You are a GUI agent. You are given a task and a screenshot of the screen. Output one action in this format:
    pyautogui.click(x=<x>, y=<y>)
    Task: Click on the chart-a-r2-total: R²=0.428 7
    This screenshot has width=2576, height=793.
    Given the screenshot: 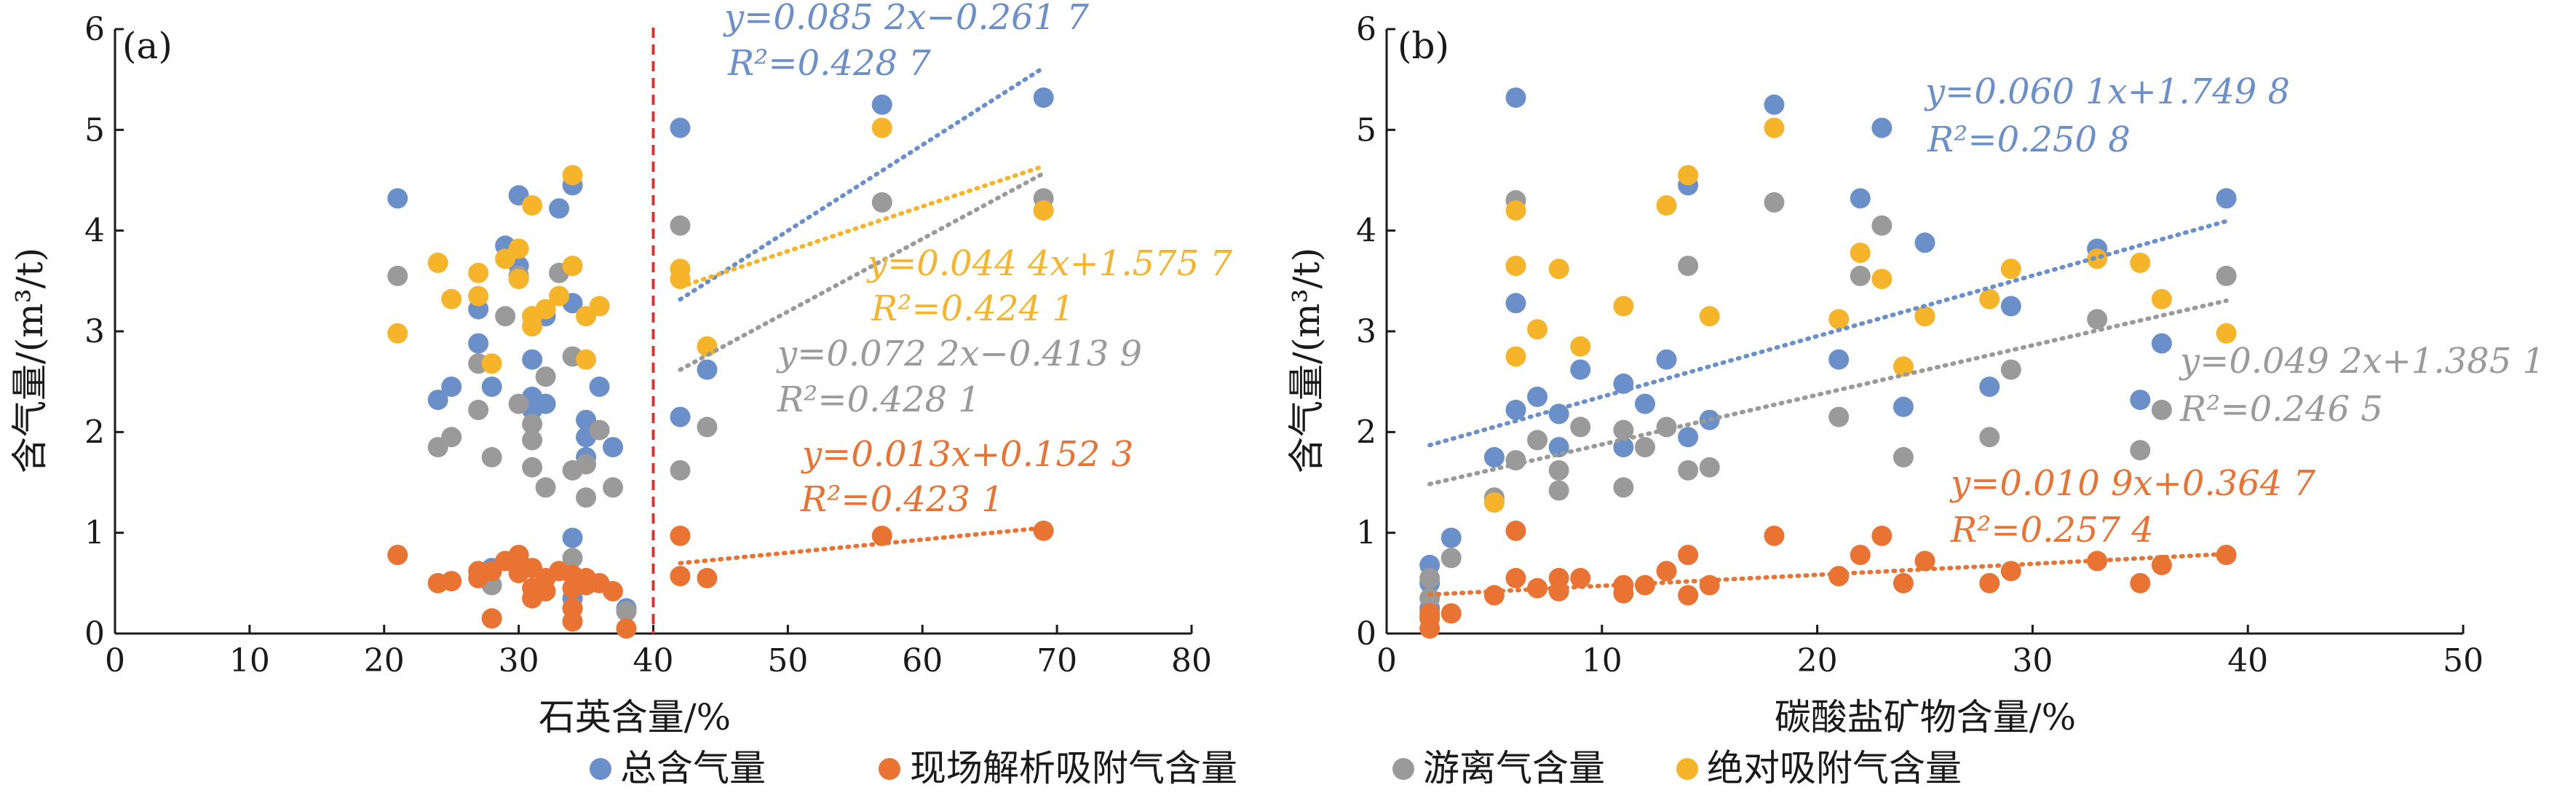 What is the action you would take?
    pyautogui.click(x=829, y=63)
    